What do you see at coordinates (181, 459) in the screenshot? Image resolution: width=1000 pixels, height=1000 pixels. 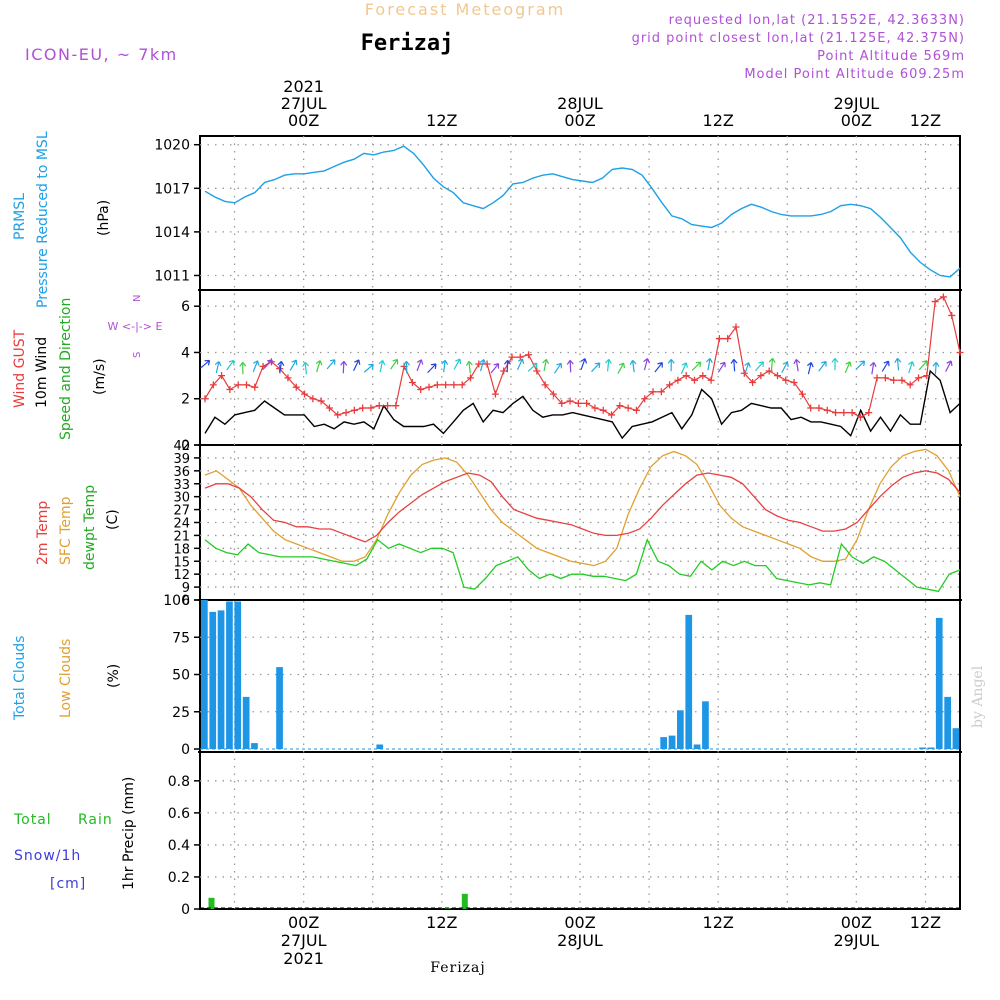 I see `y-tick-label: 39` at bounding box center [181, 459].